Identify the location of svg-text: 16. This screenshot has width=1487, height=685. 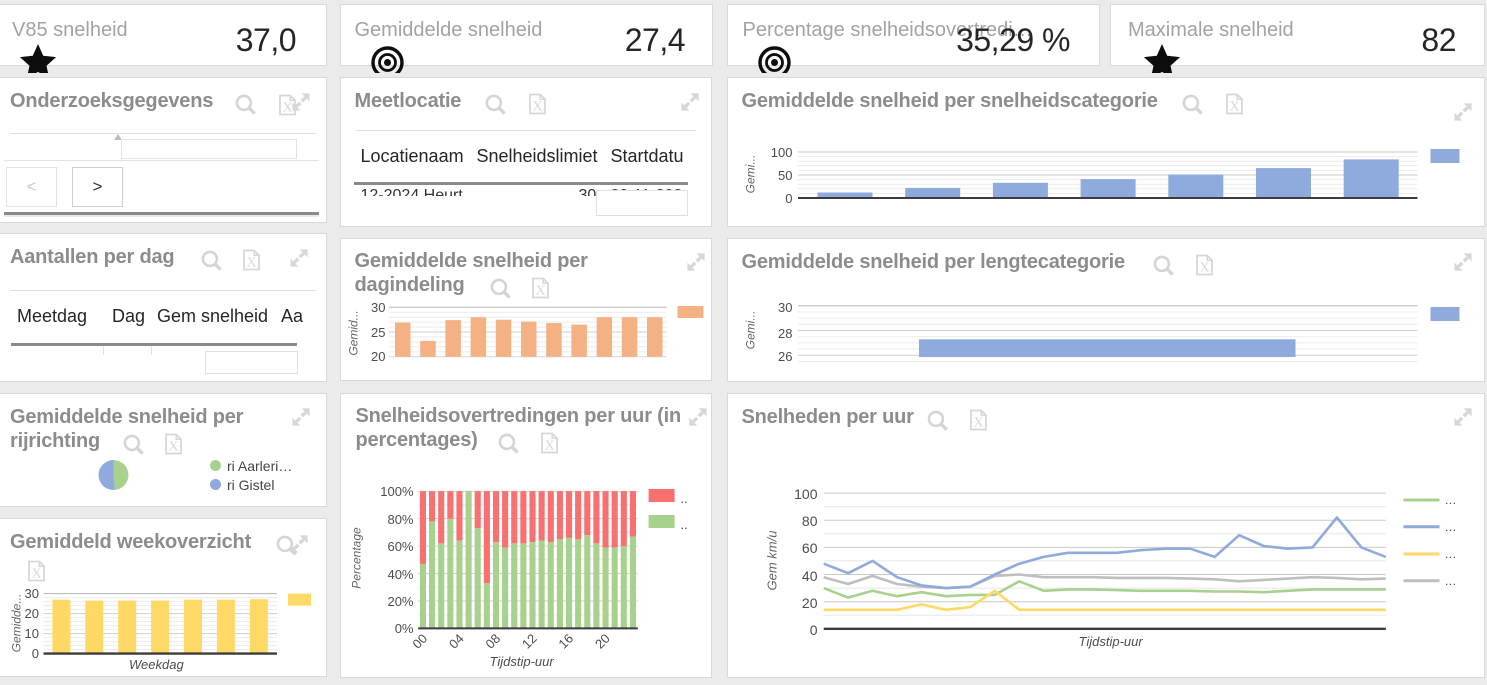
(565, 641).